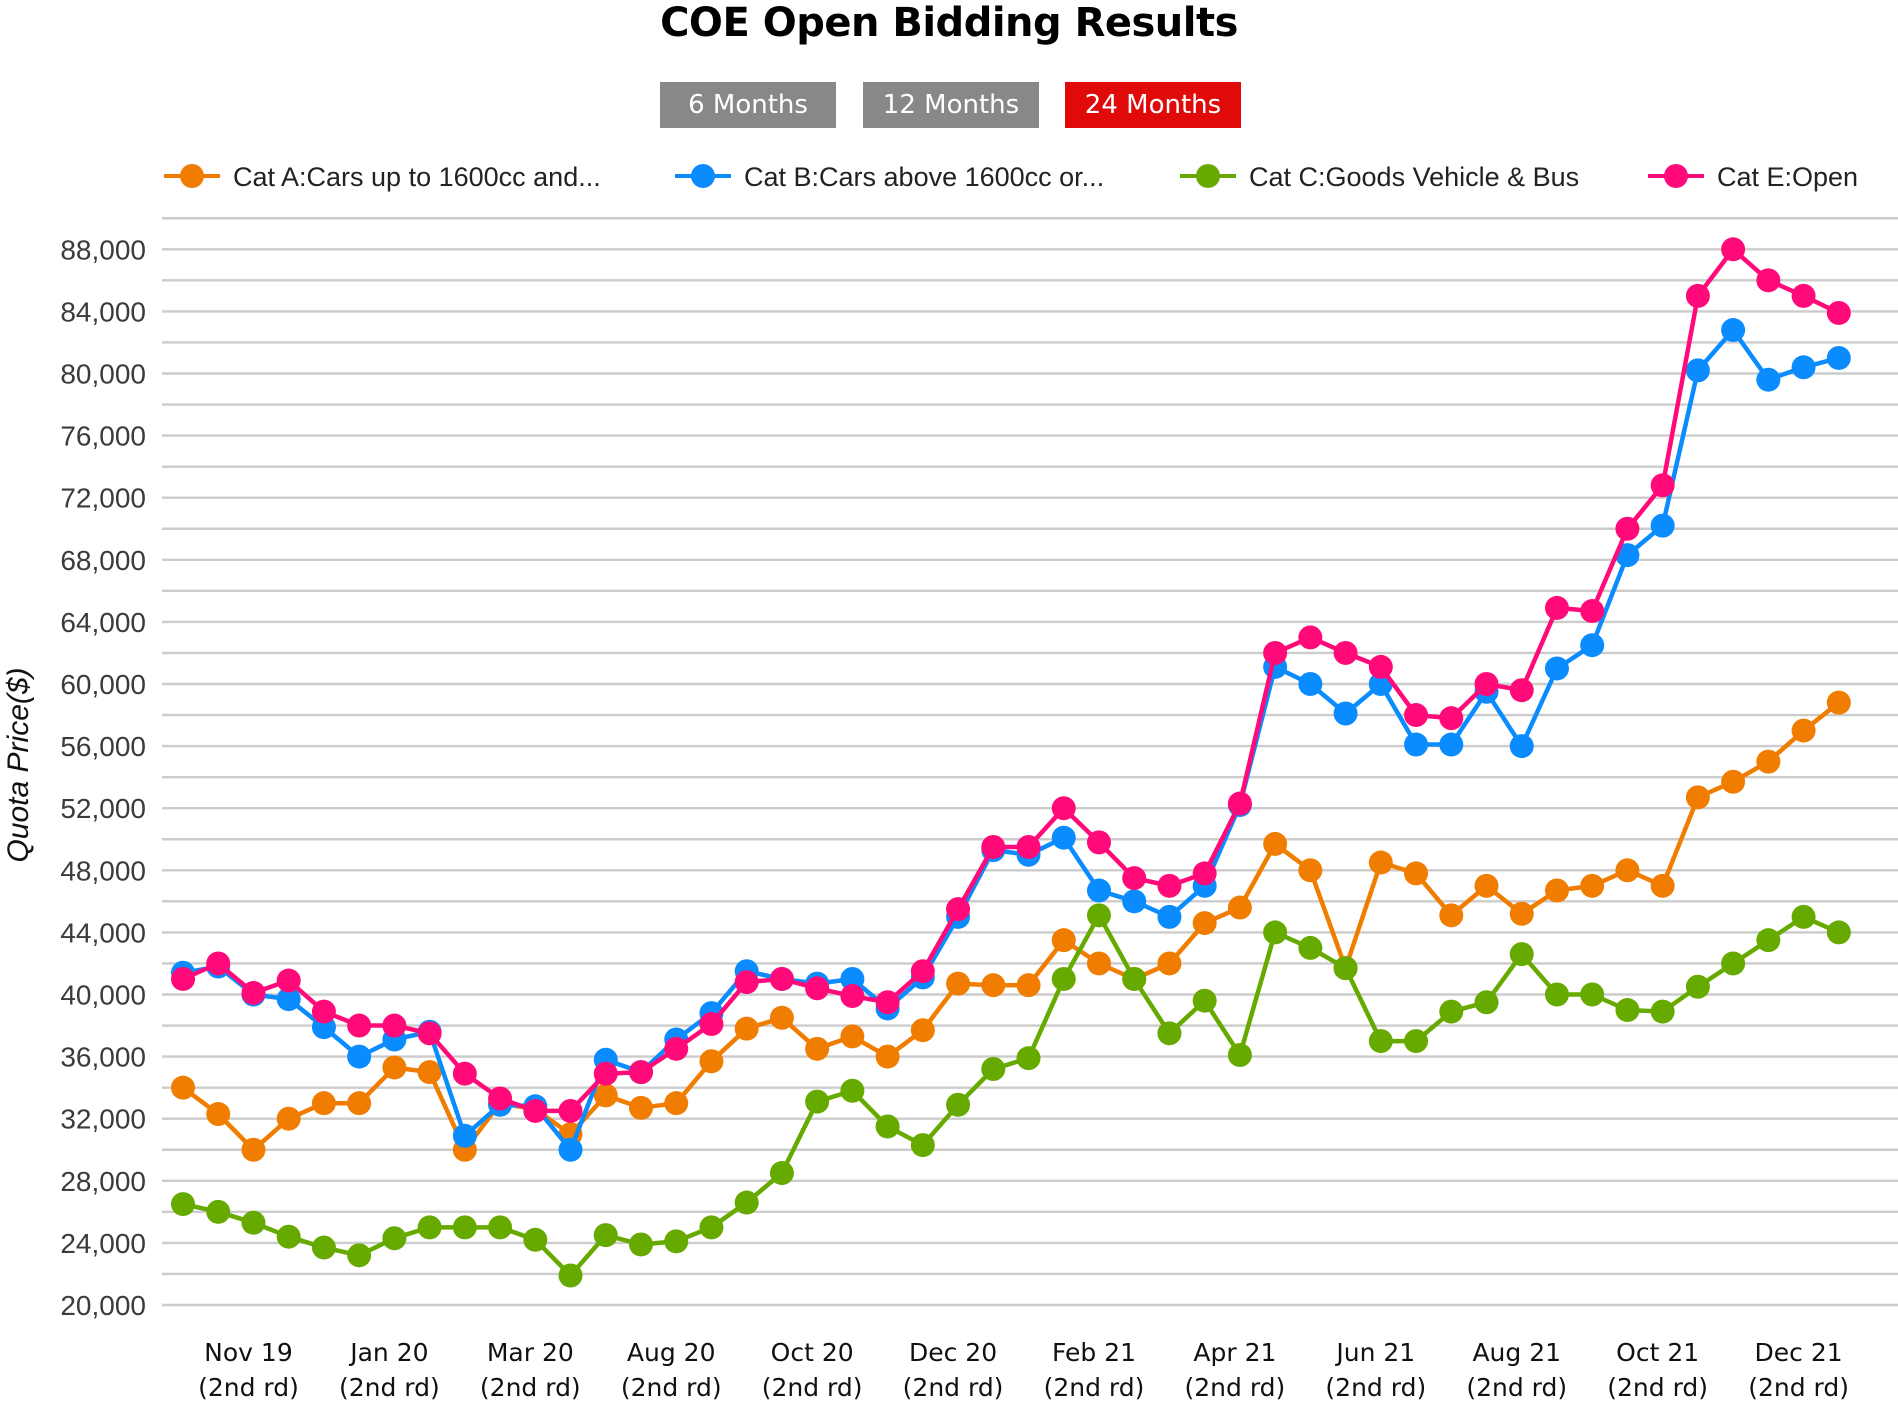 The width and height of the screenshot is (1898, 1404). I want to click on range-button-12-months: 12 Months, so click(951, 105).